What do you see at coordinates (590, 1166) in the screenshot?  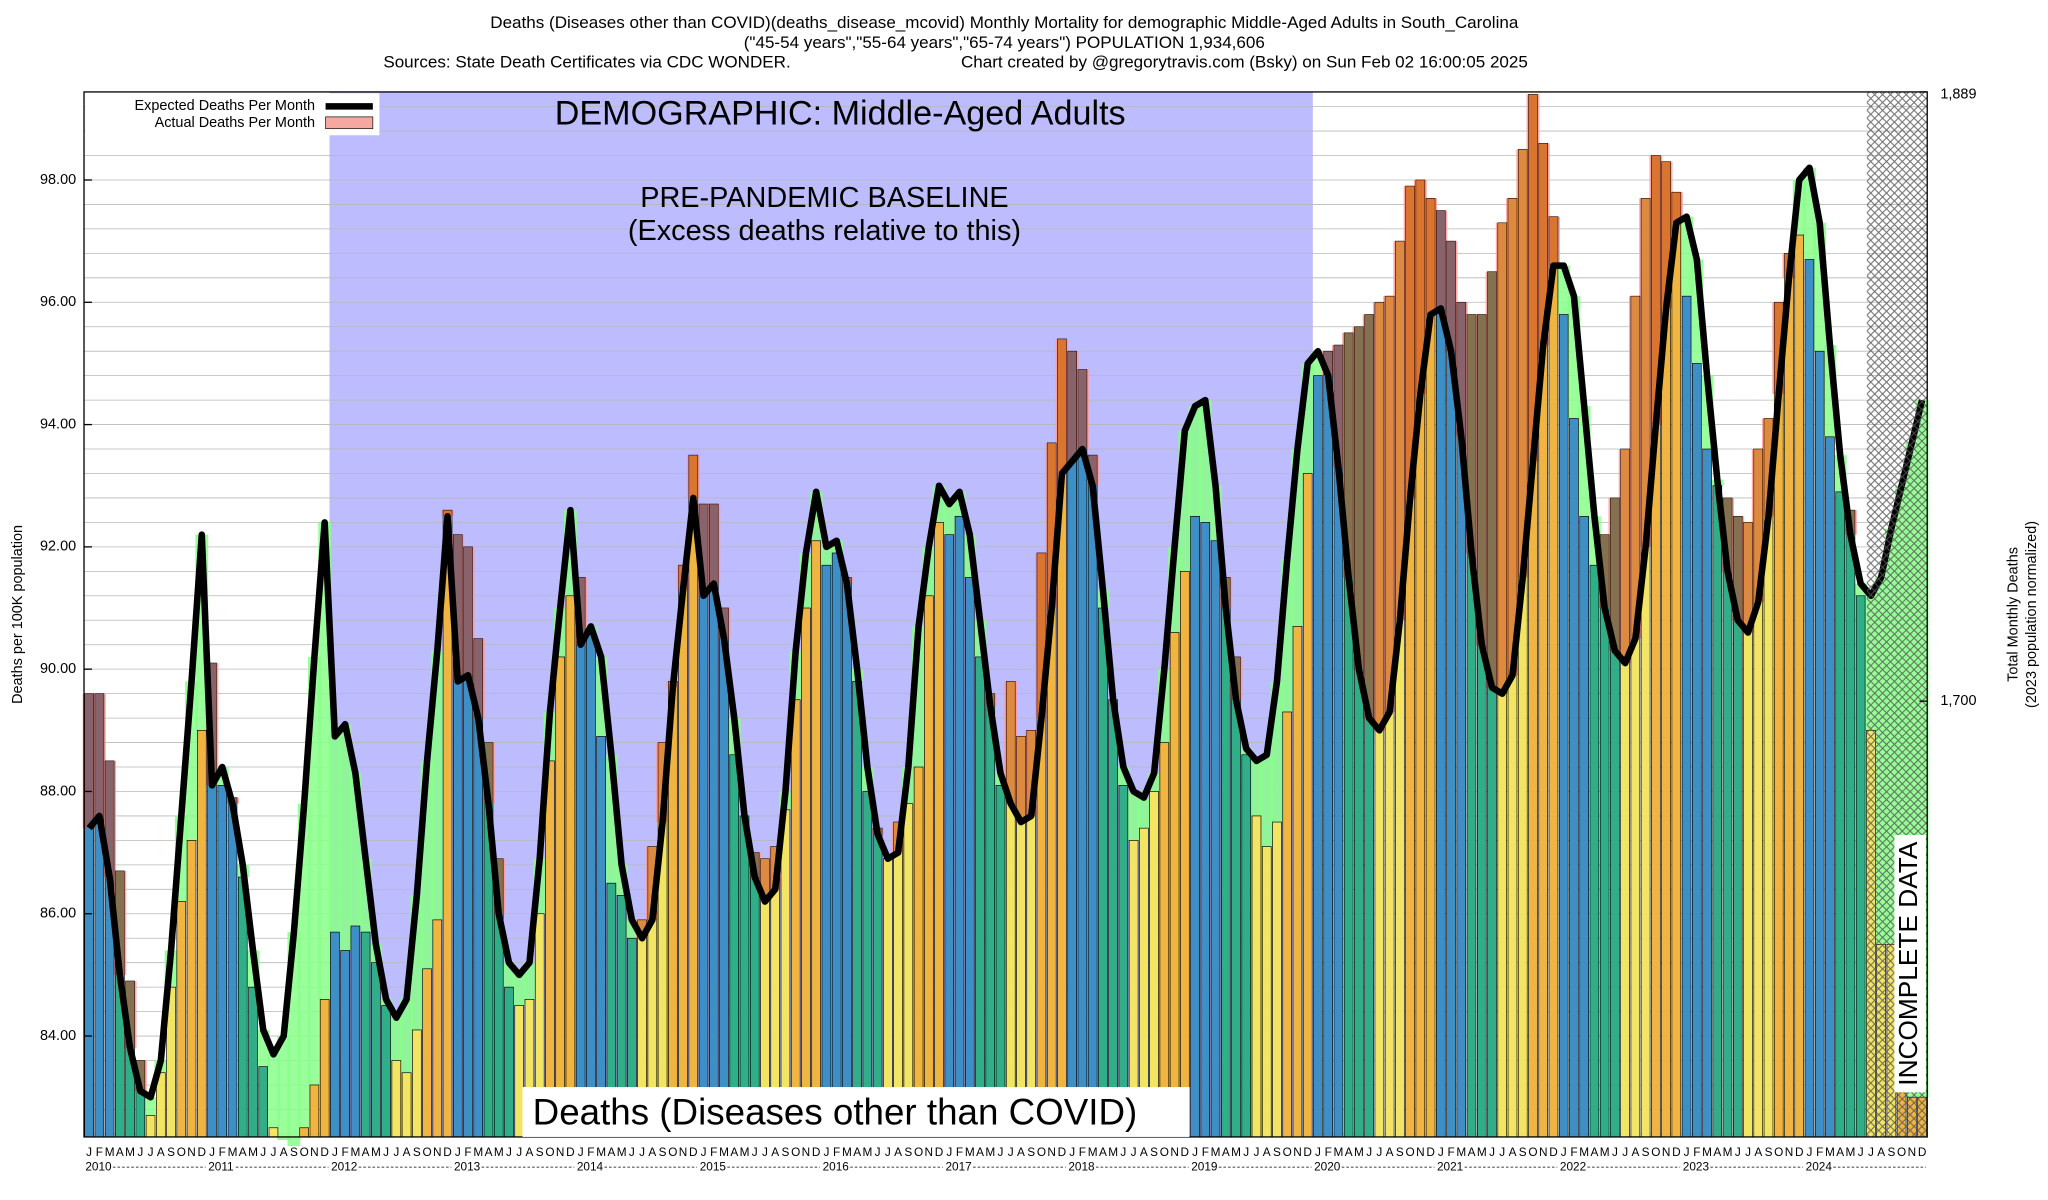 I see `year-label: 2014` at bounding box center [590, 1166].